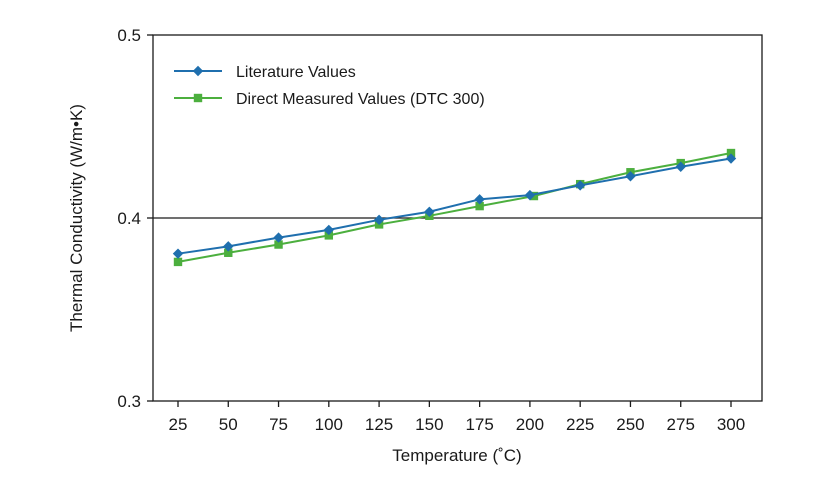 The height and width of the screenshot is (493, 830). I want to click on x-tick-label: 125, so click(379, 424).